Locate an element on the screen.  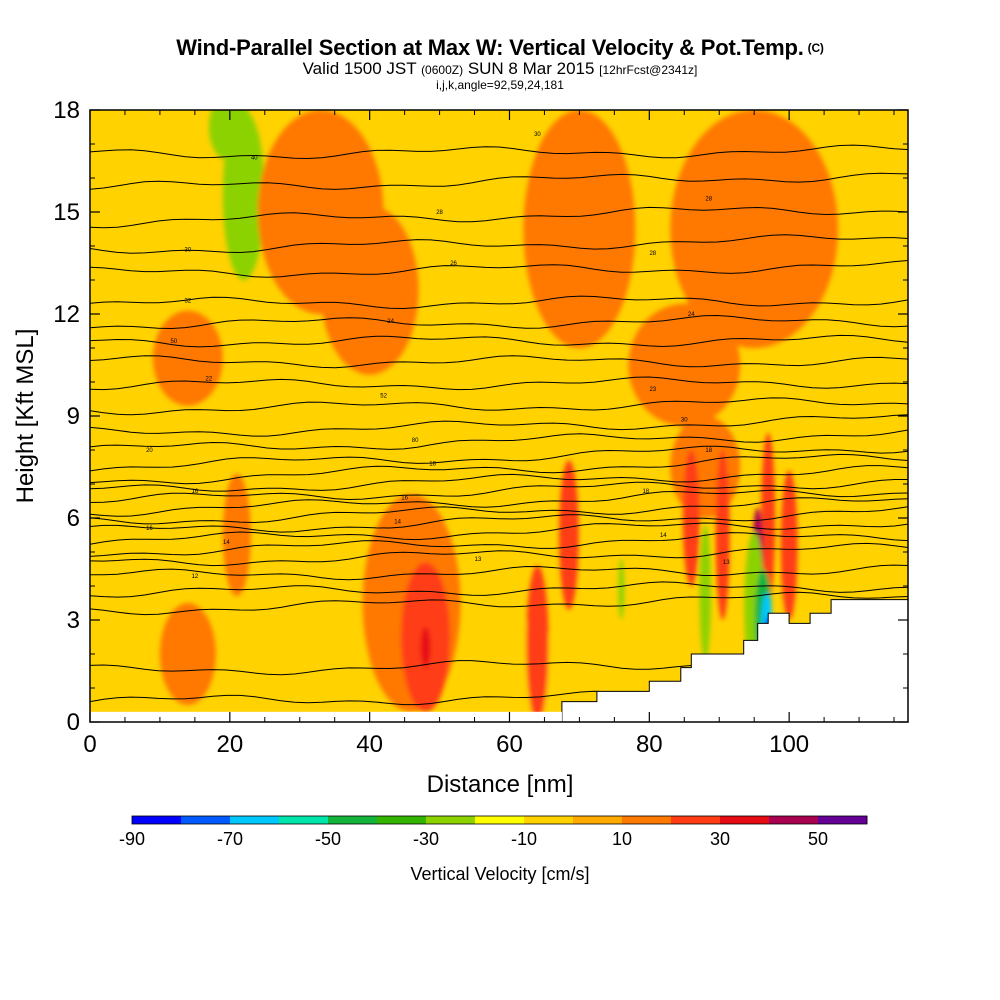
y-tick-label: 0 is located at coordinates (73, 722).